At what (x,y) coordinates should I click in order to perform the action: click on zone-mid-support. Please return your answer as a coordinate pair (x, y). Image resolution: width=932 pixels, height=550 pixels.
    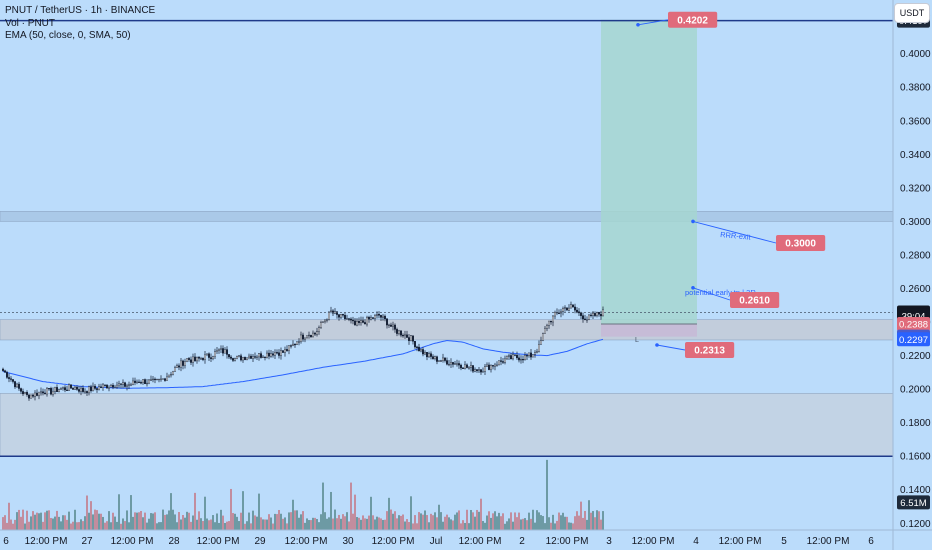
    Looking at the image, I should click on (447, 330).